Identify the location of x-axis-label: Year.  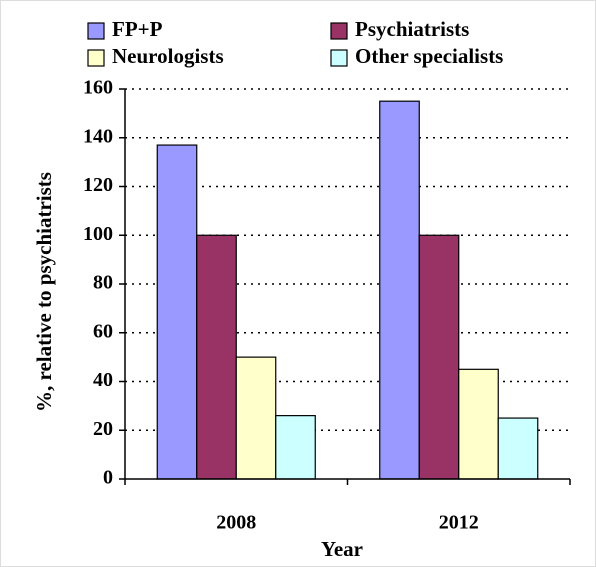
(342, 549).